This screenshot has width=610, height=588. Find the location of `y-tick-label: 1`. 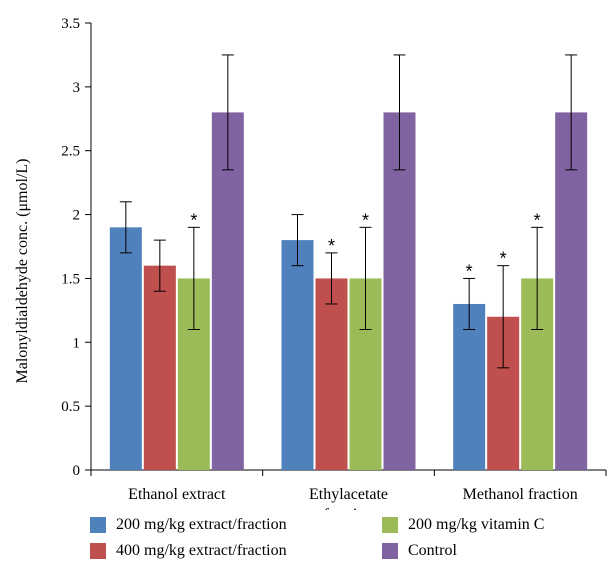

y-tick-label: 1 is located at coordinates (77, 343).